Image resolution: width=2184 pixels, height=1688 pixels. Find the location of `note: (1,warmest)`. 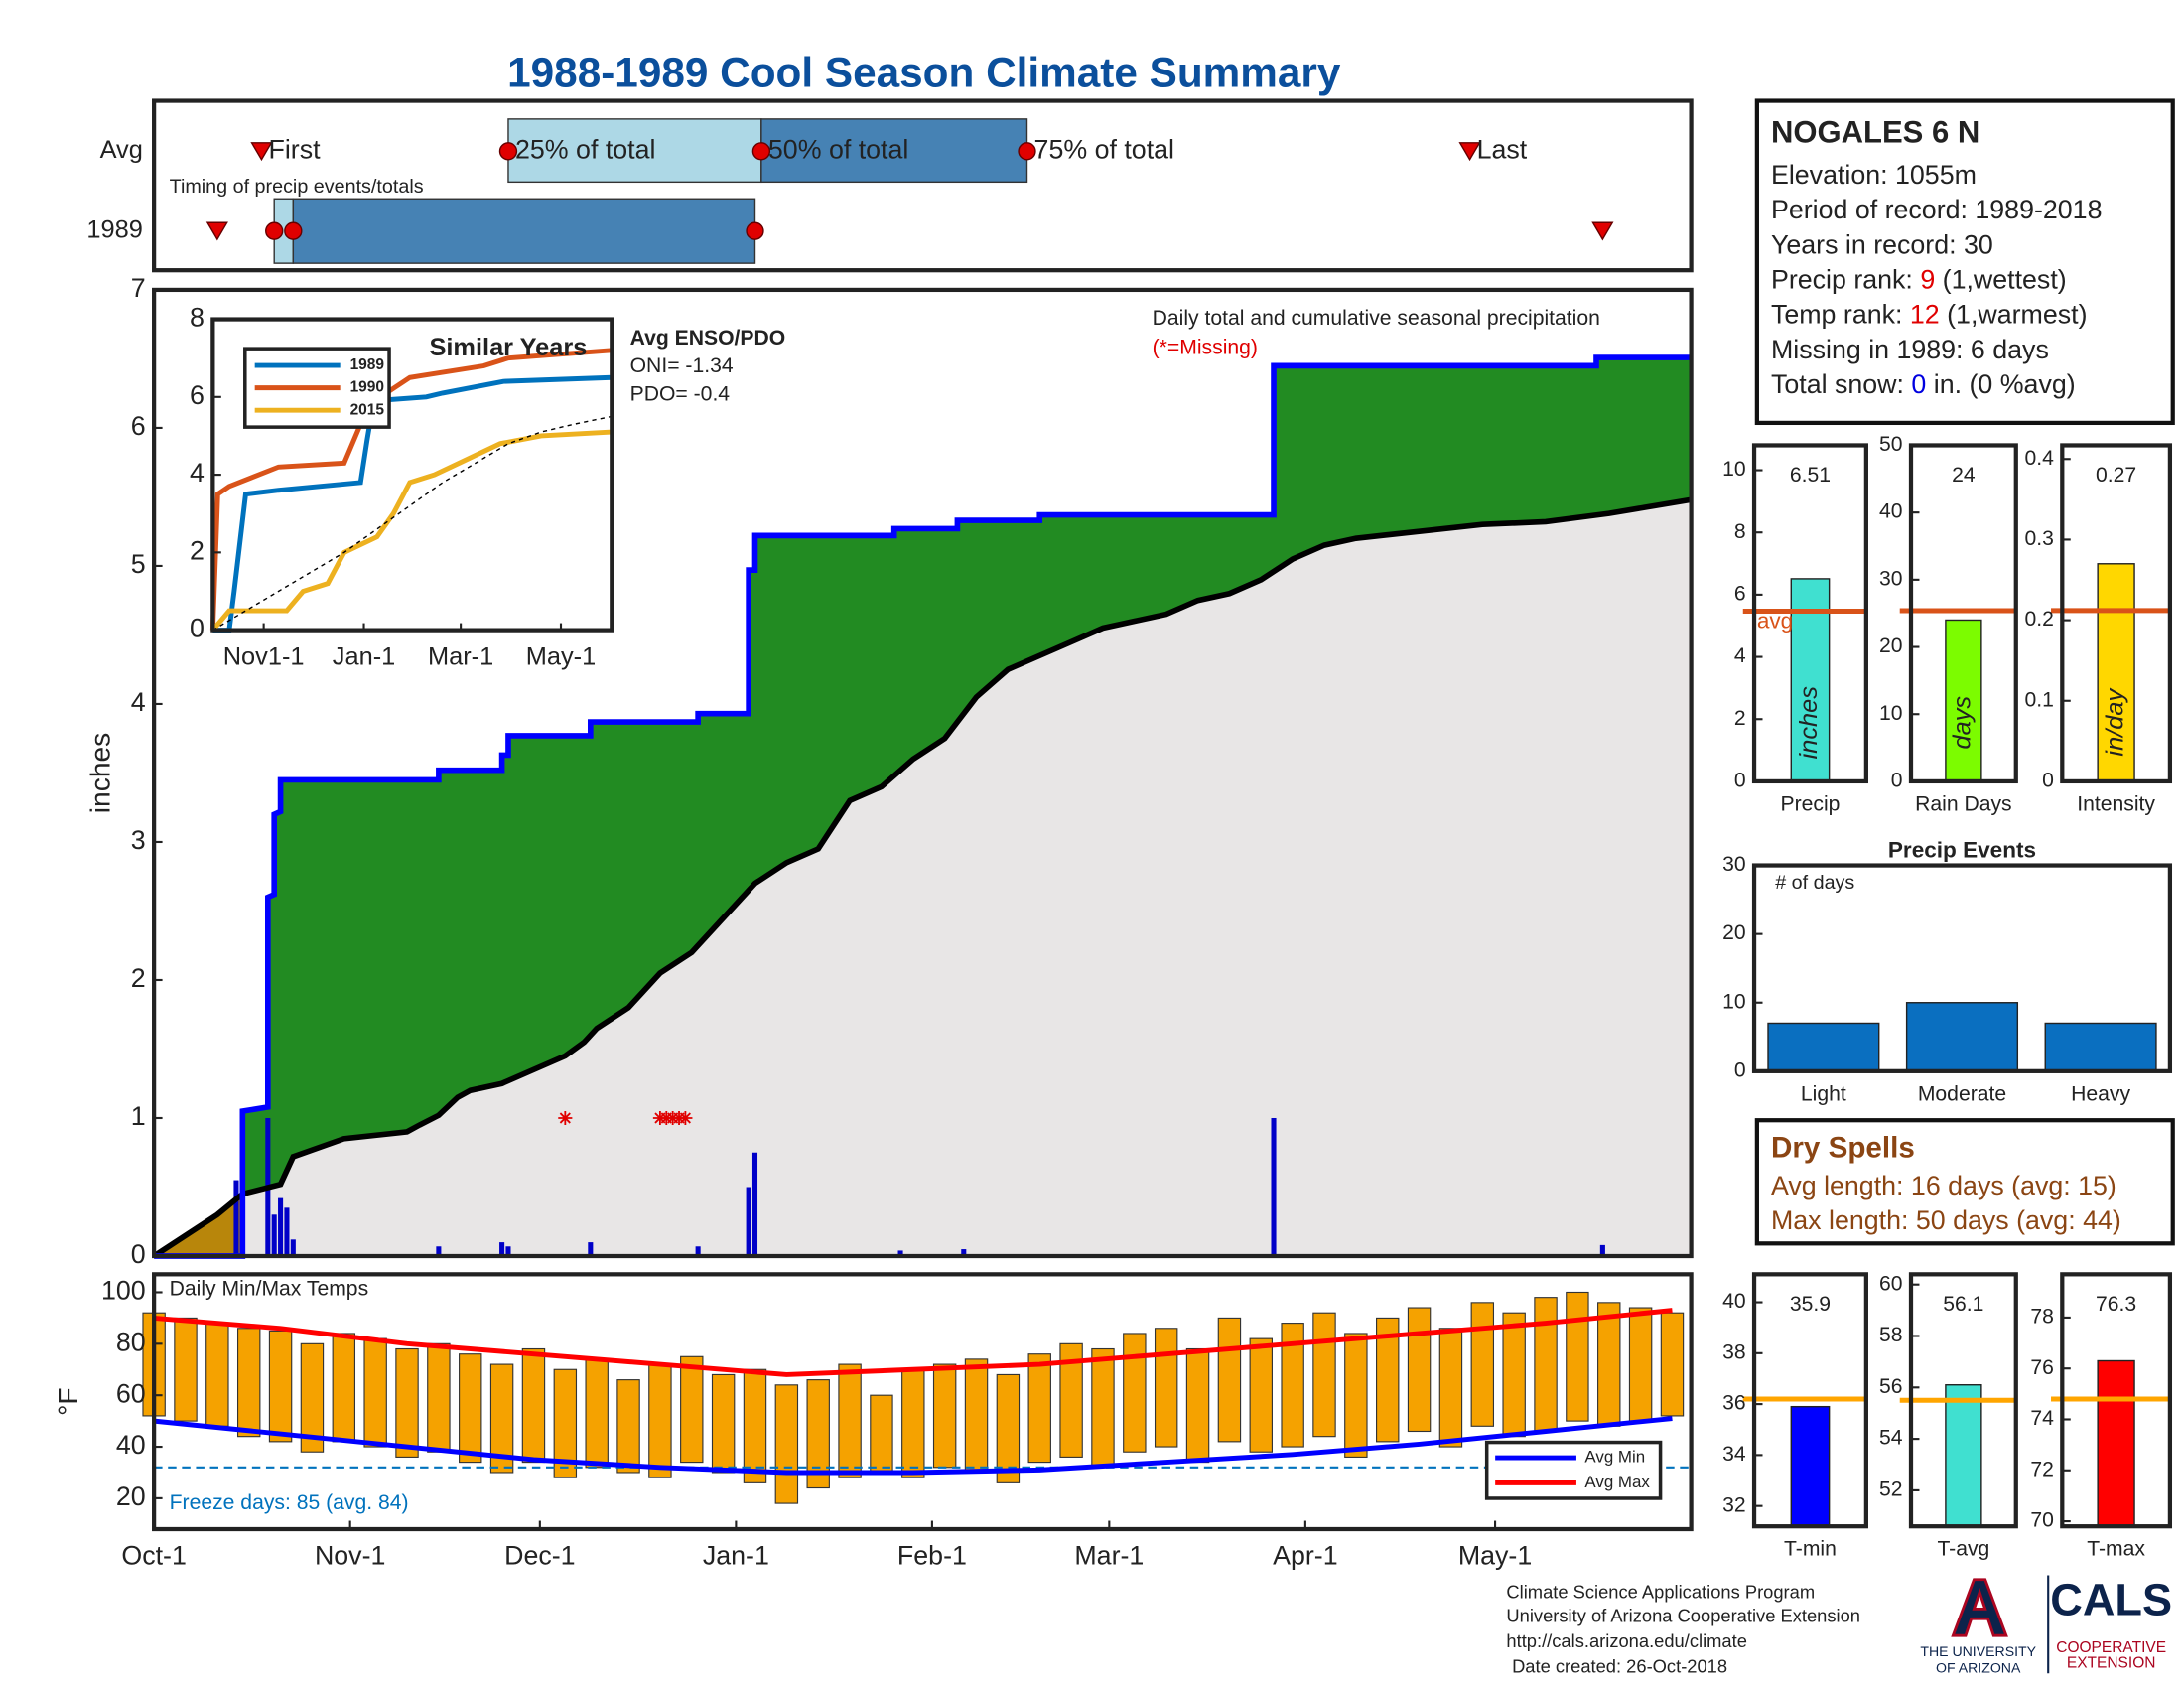

note: (1,warmest) is located at coordinates (2017, 315).